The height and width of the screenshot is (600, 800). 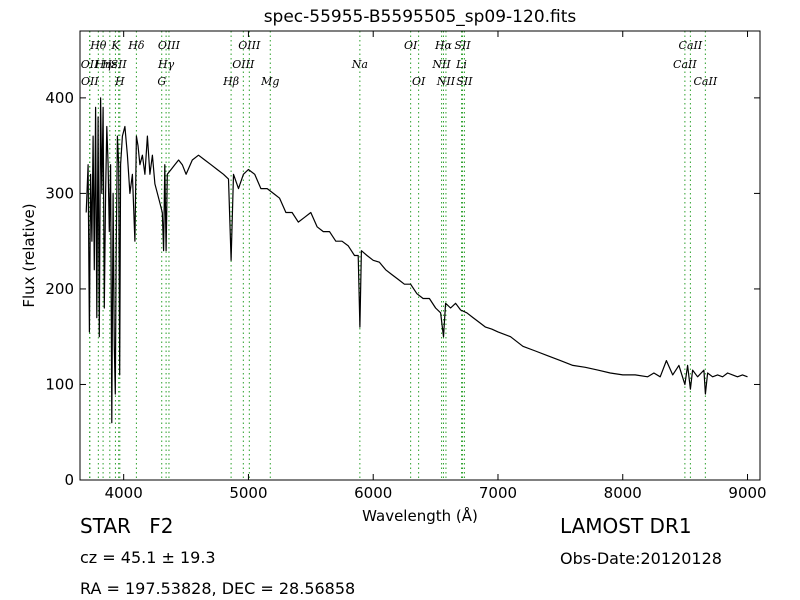 What do you see at coordinates (136, 45) in the screenshot?
I see `line-label-8: Hδ` at bounding box center [136, 45].